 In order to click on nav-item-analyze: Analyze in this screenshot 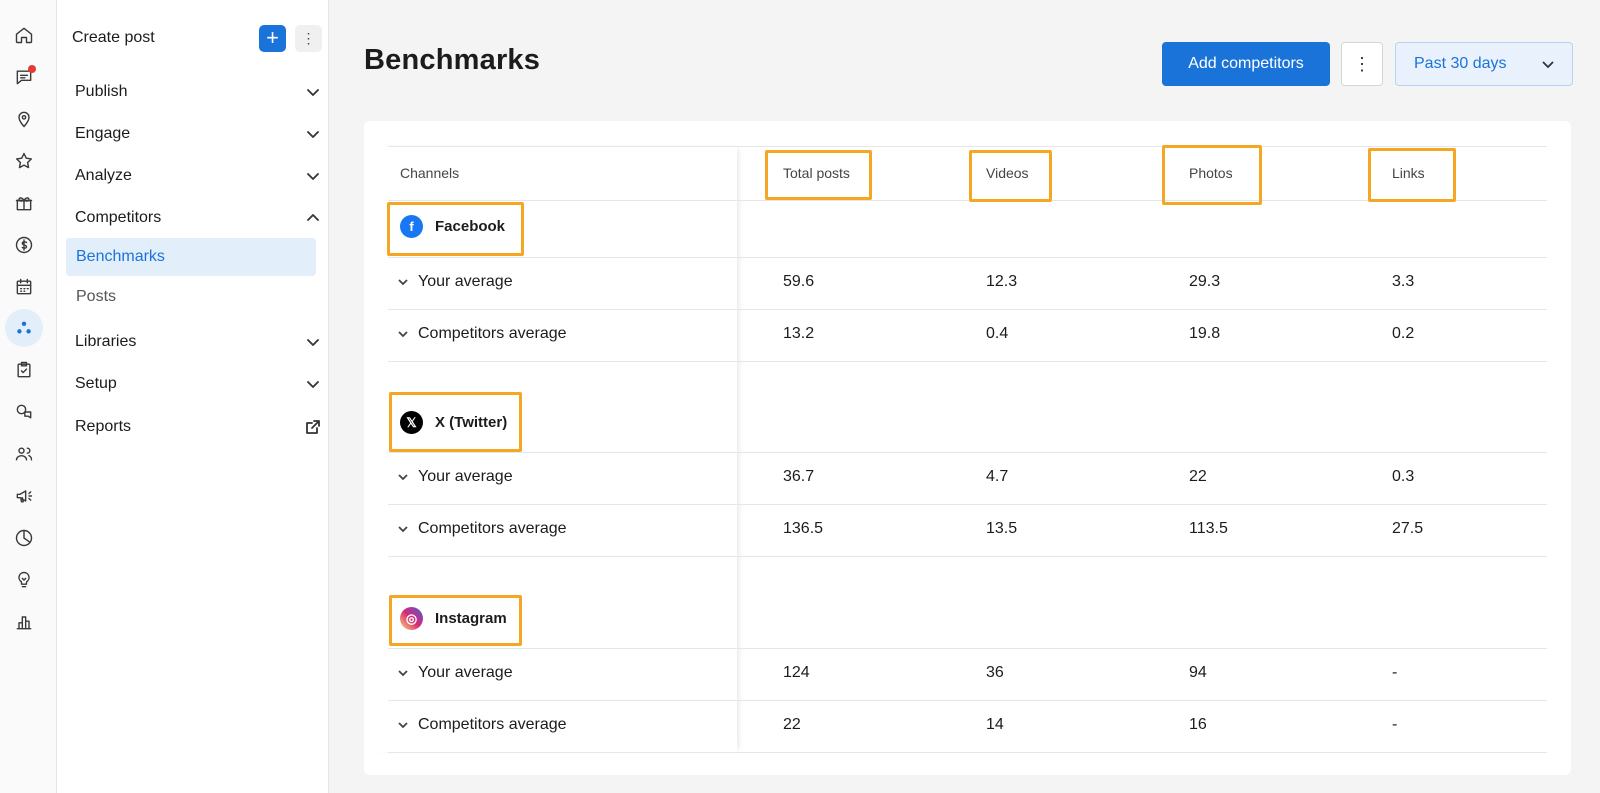, I will do `click(198, 176)`.